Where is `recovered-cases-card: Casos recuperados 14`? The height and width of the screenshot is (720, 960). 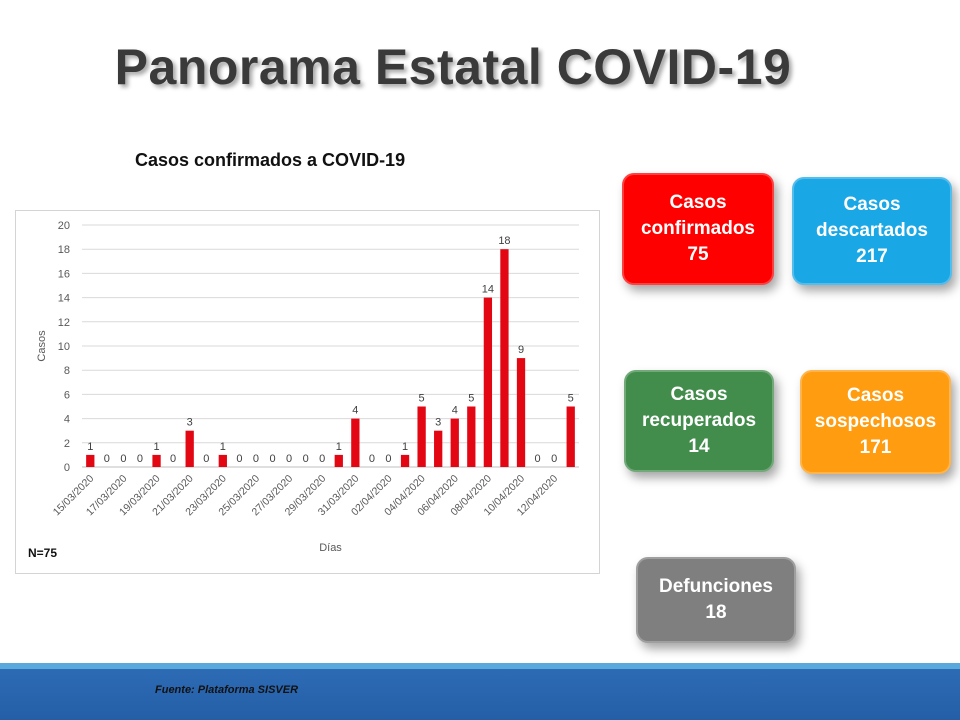 recovered-cases-card: Casos recuperados 14 is located at coordinates (699, 421).